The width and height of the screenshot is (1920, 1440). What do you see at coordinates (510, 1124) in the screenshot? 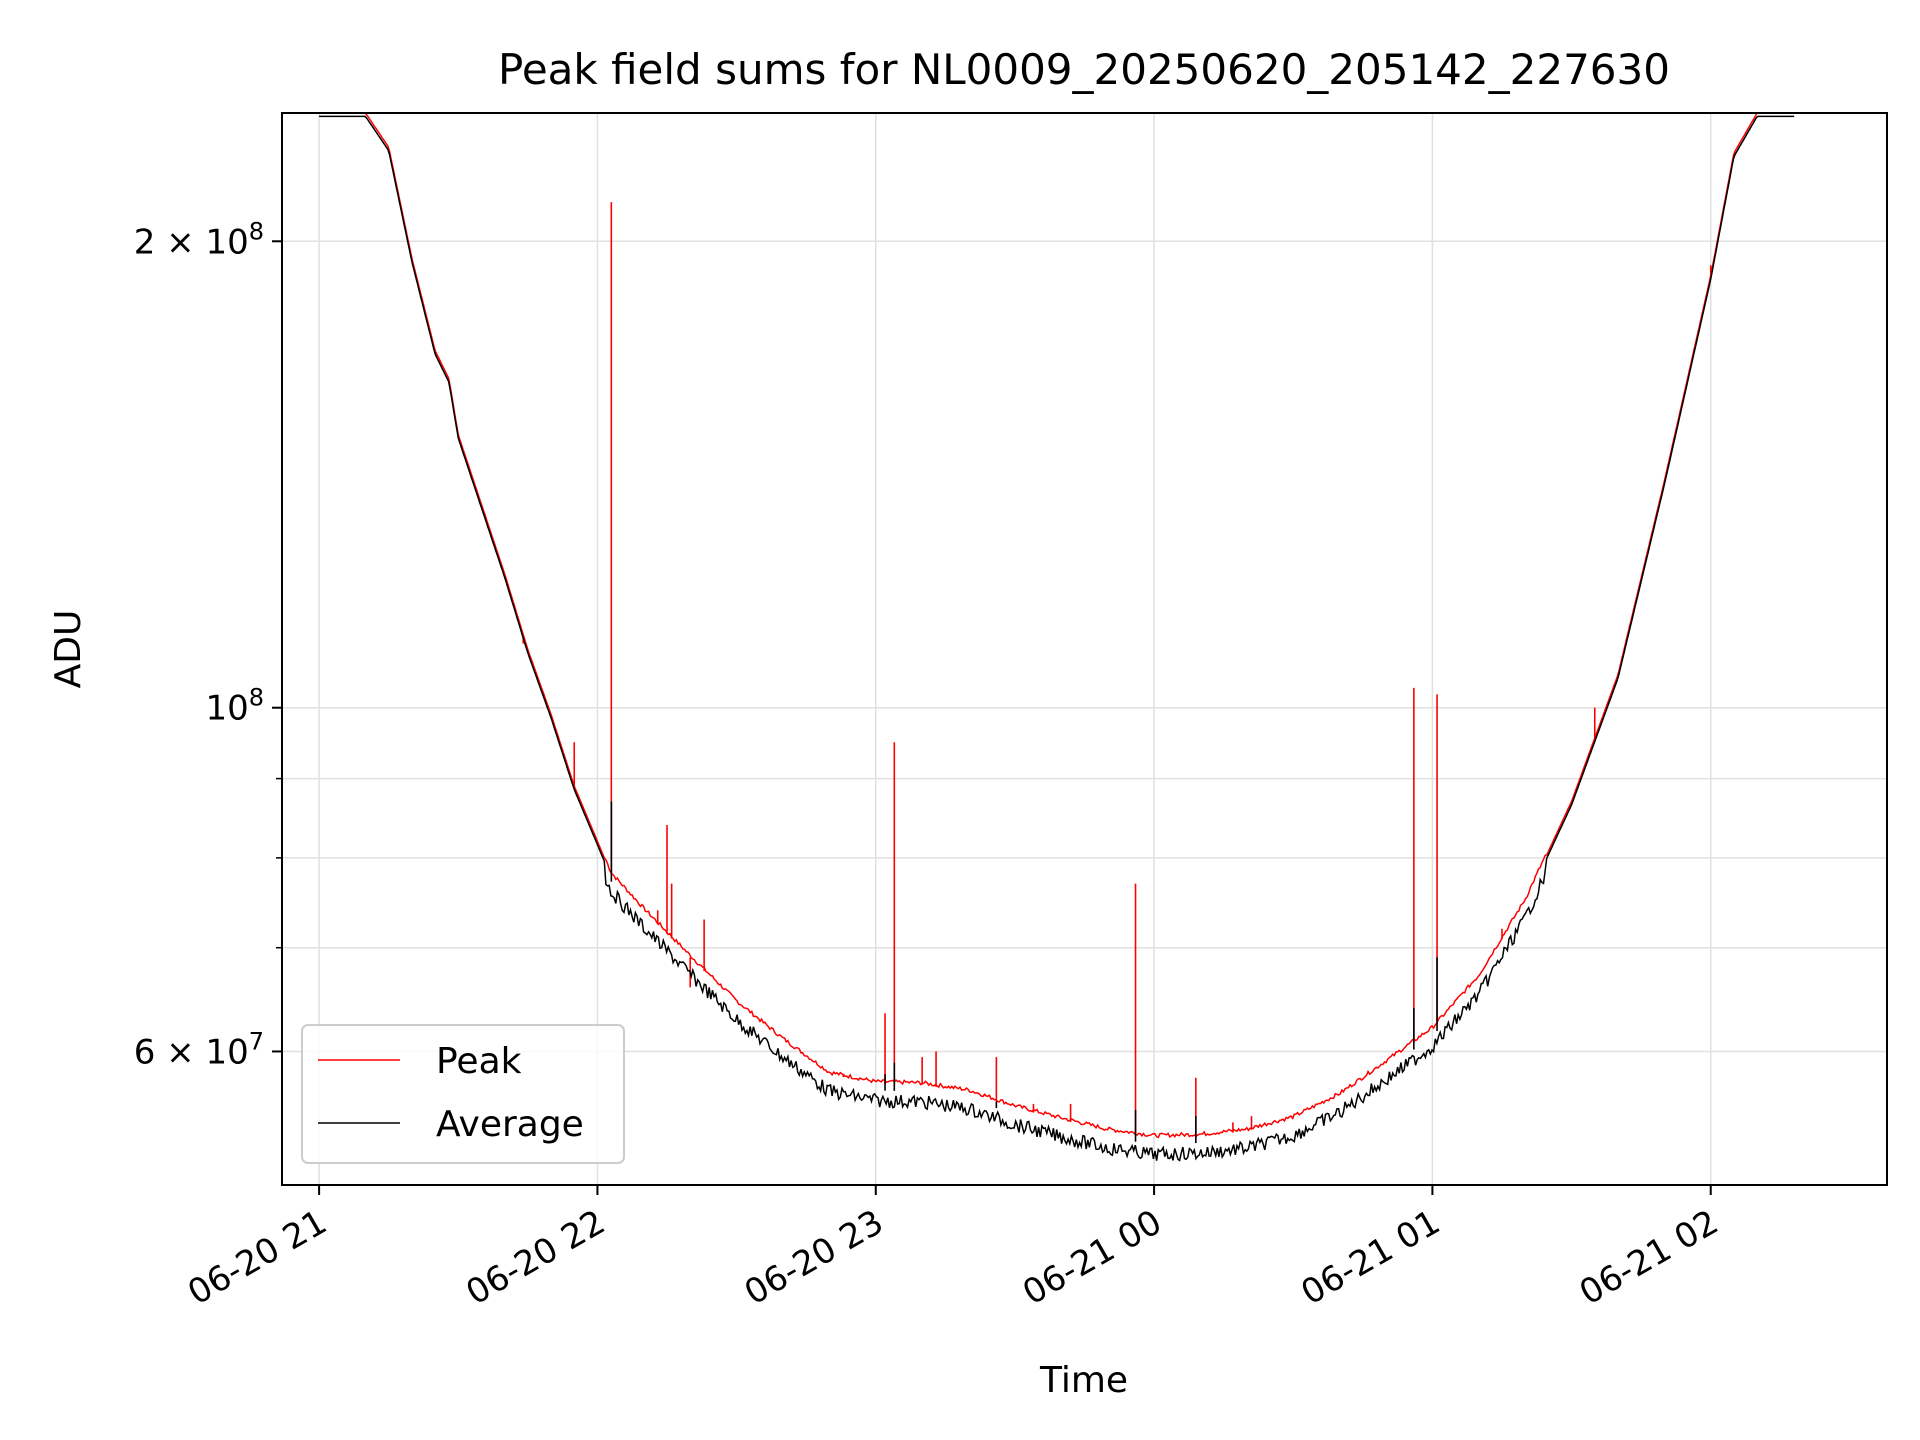
I see `legend-label-average: Average` at bounding box center [510, 1124].